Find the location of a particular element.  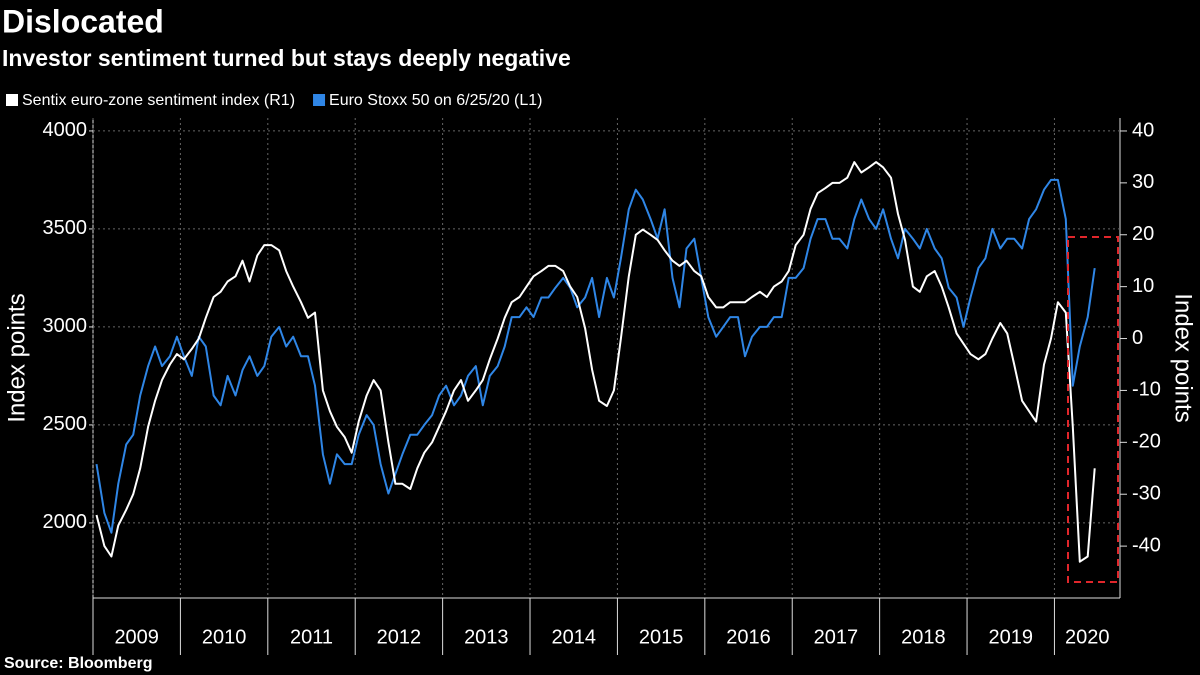

x-tick-label: 2010 is located at coordinates (224, 637).